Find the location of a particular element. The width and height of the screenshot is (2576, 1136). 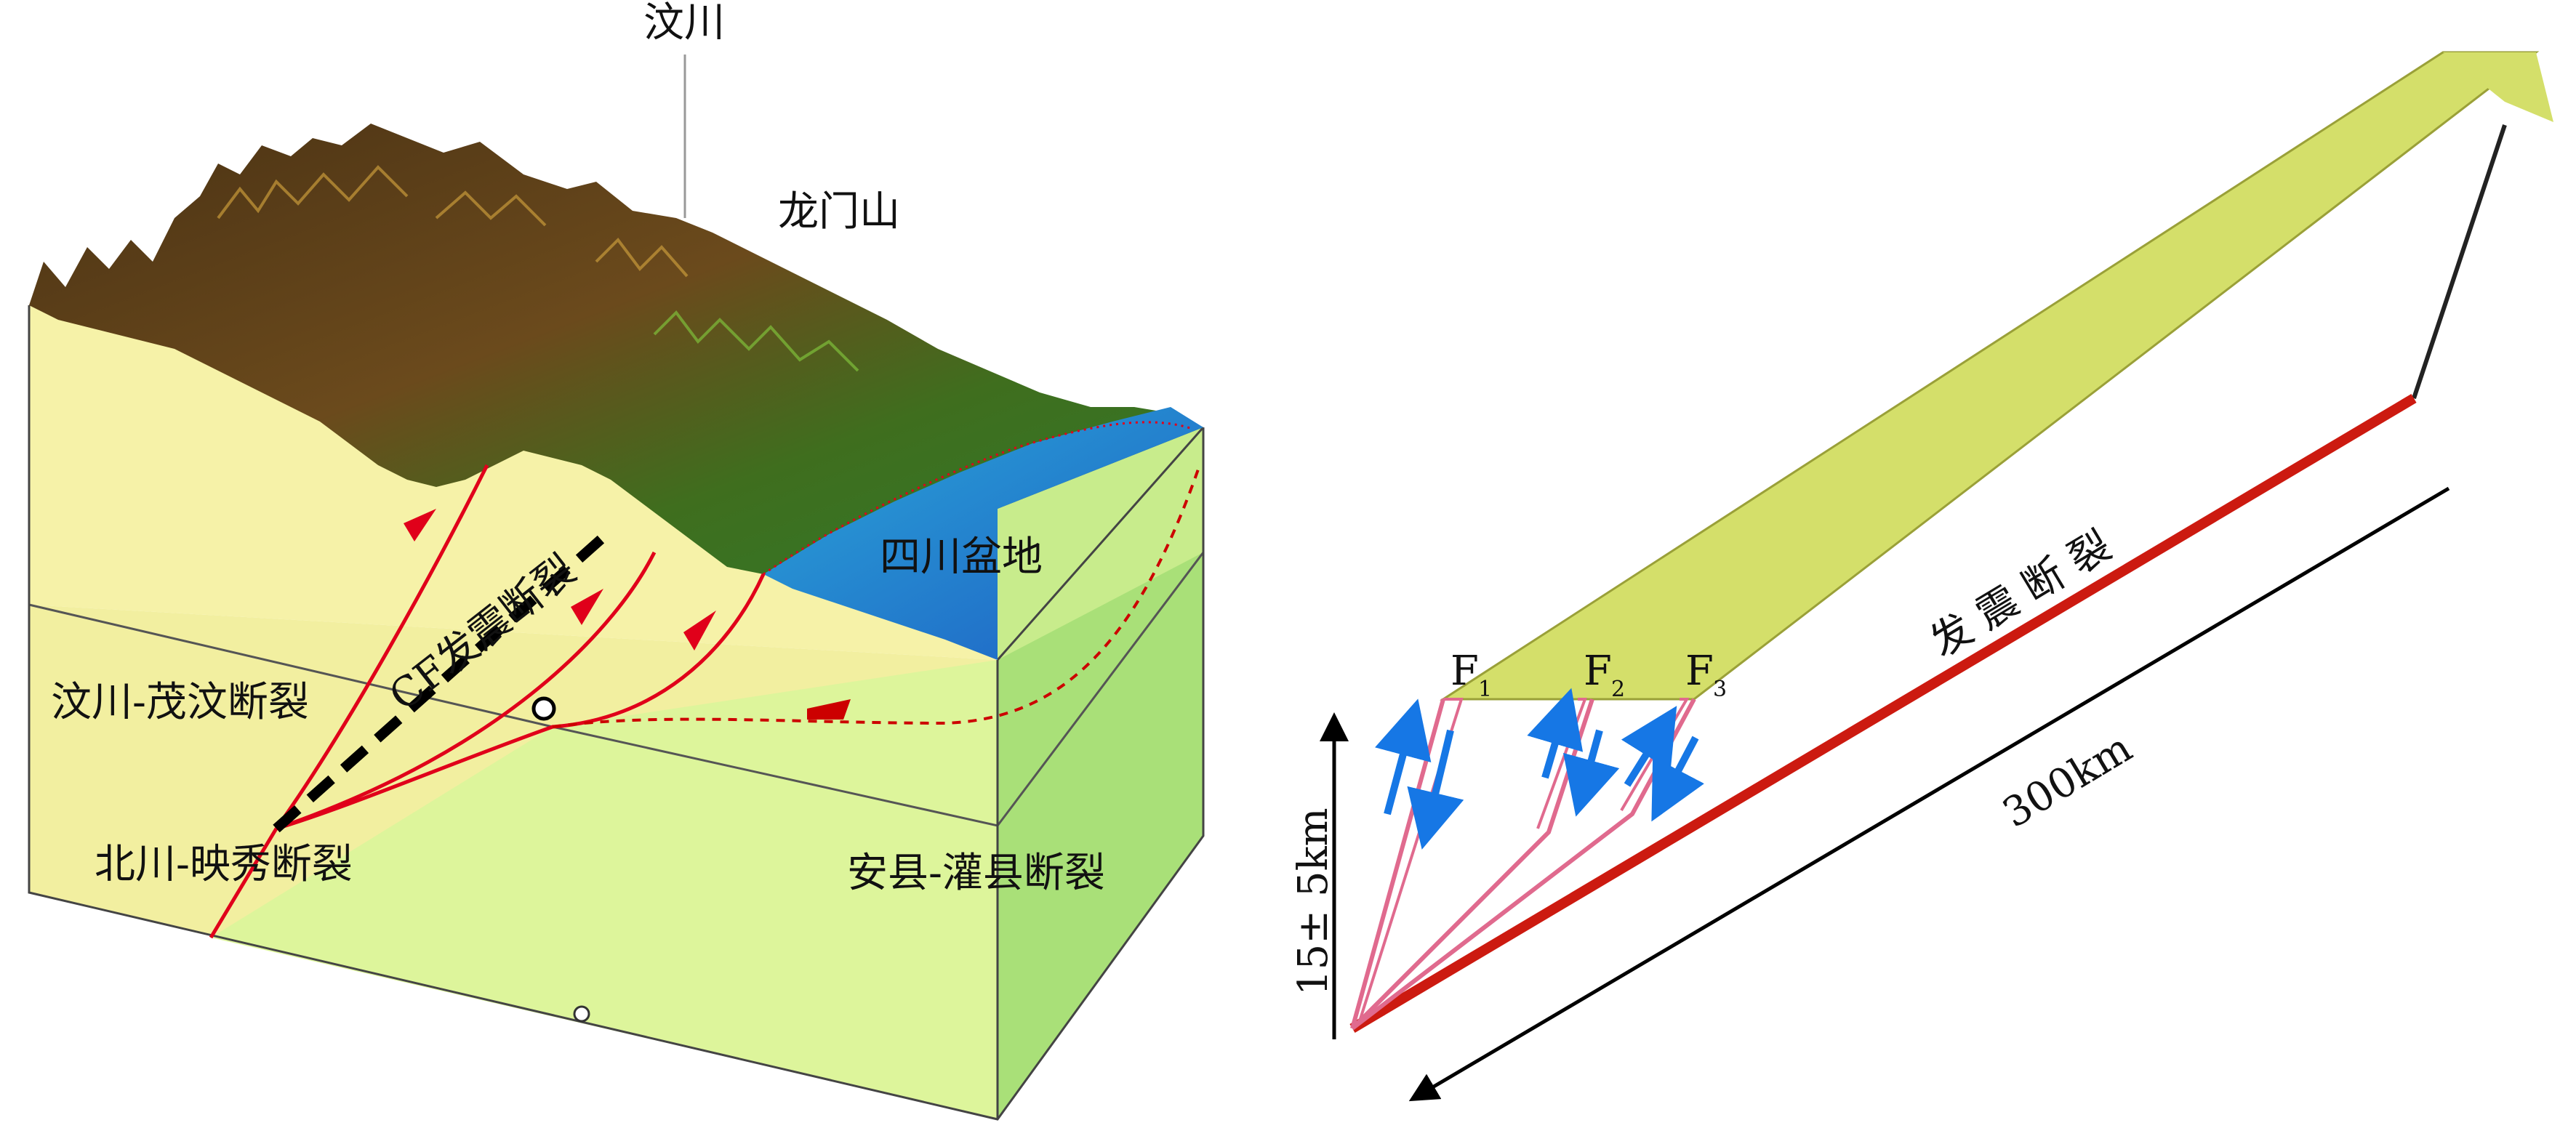

bottom-marker is located at coordinates (581, 1014).